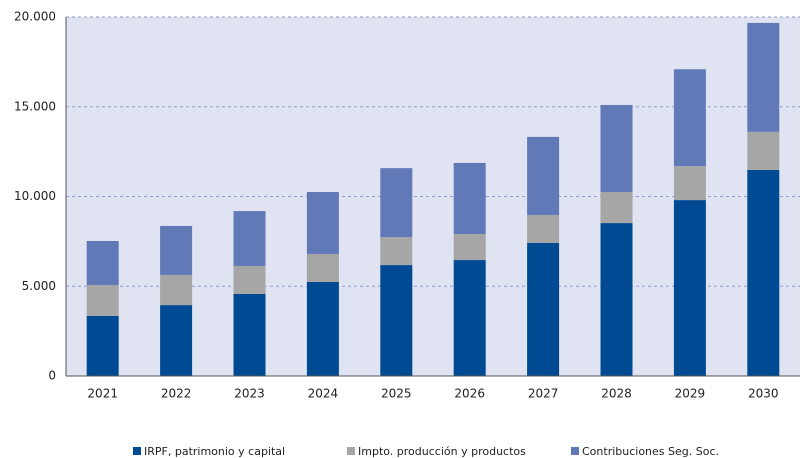  Describe the element at coordinates (650, 451) in the screenshot. I see `legend-label: Contribuciones Seg. Soc.` at that location.